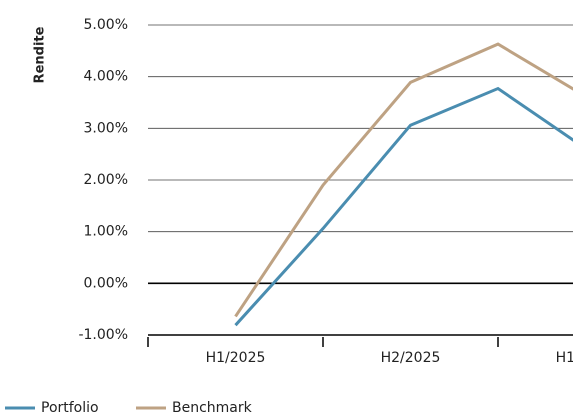 The width and height of the screenshot is (573, 417). What do you see at coordinates (411, 358) in the screenshot?
I see `x-tick-label: H2/2025` at bounding box center [411, 358].